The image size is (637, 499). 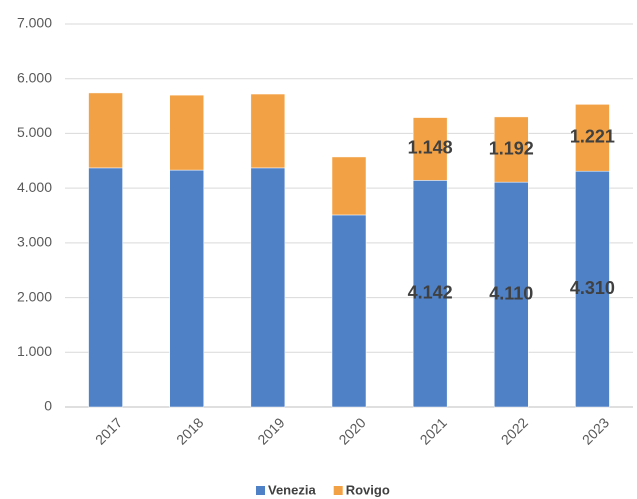 I want to click on value-label: 1.192, so click(x=511, y=148).